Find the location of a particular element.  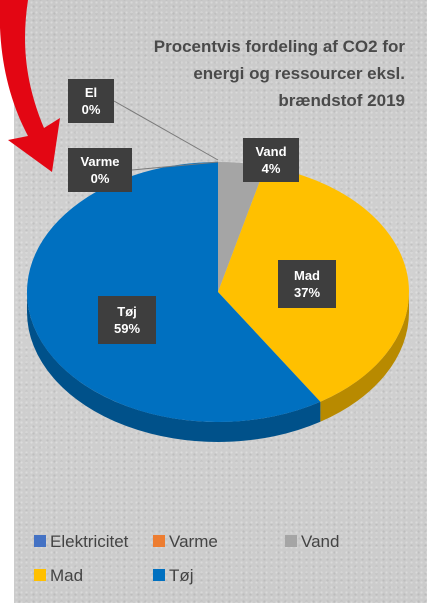

chart-legend: Elektricitet Varme Vand Mad Tøj is located at coordinates (186, 558).